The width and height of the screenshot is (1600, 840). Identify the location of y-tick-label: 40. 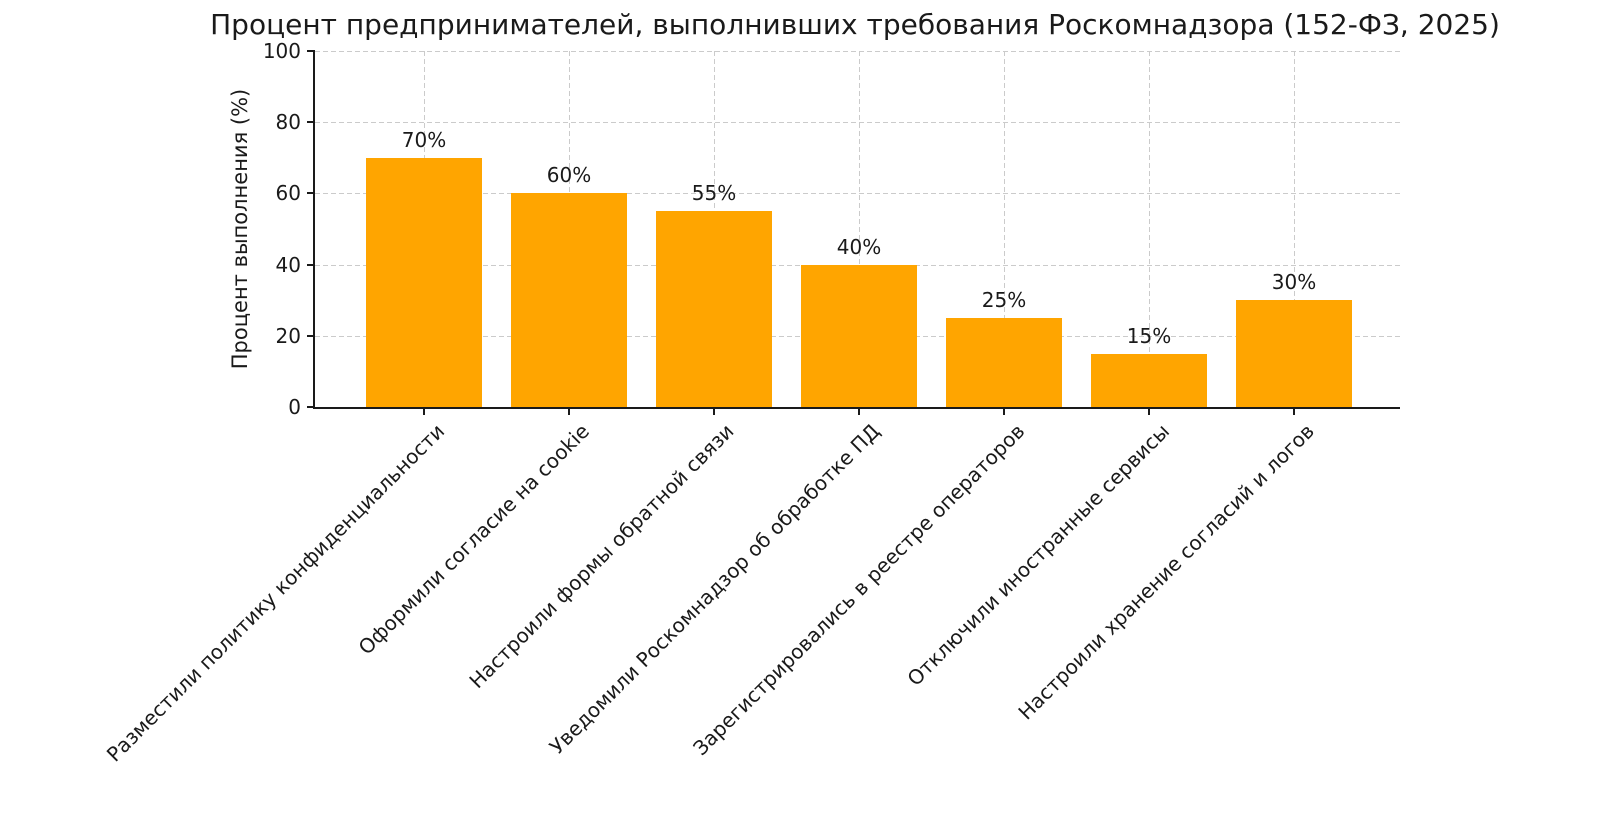
(288, 264).